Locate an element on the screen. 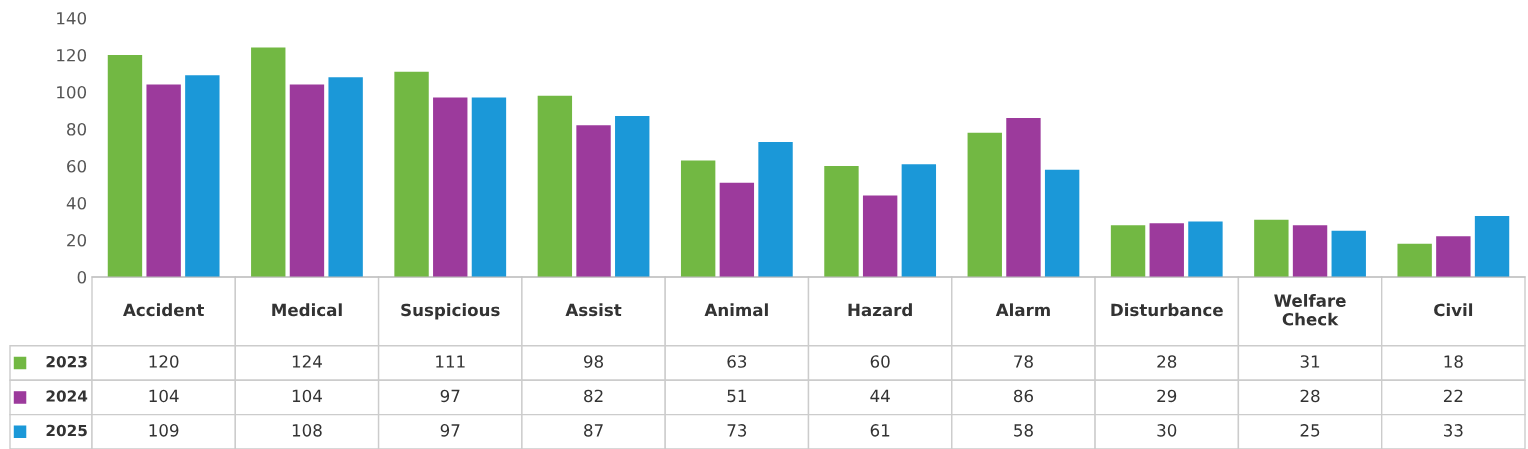 Image resolution: width=1528 pixels, height=449 pixels. x-tick-label: Medical is located at coordinates (307, 310).